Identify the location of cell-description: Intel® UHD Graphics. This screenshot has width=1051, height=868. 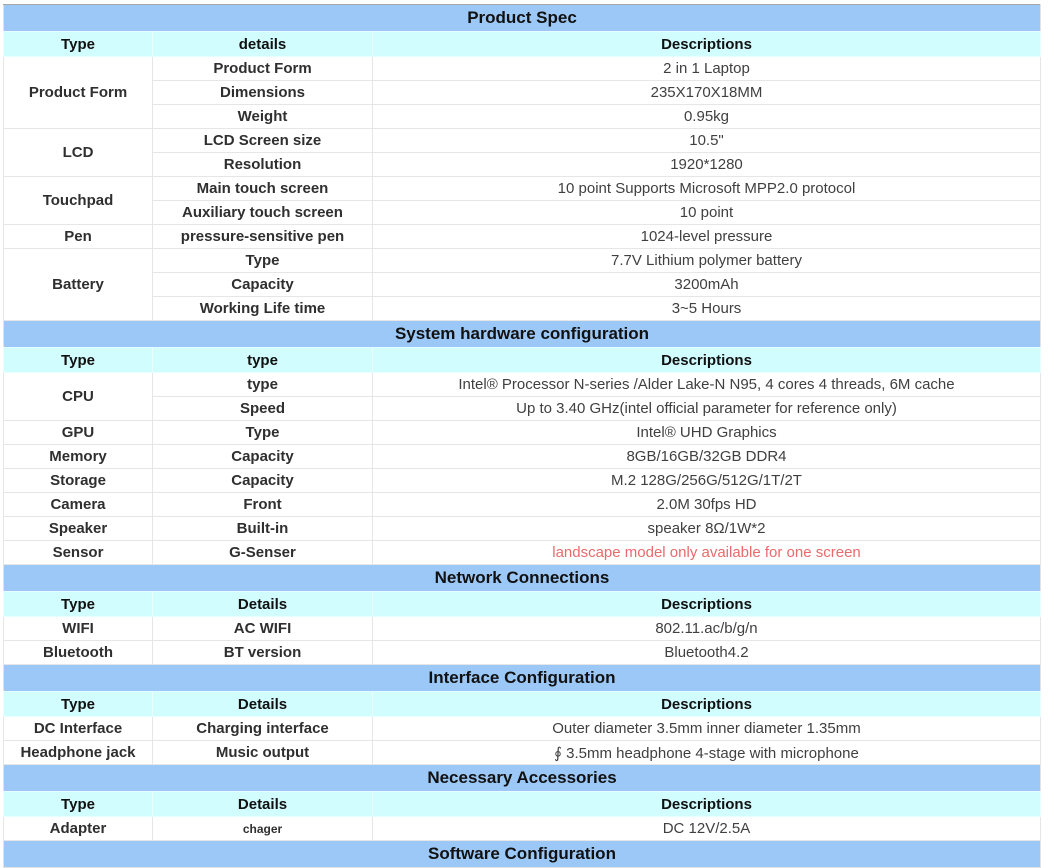
(706, 432).